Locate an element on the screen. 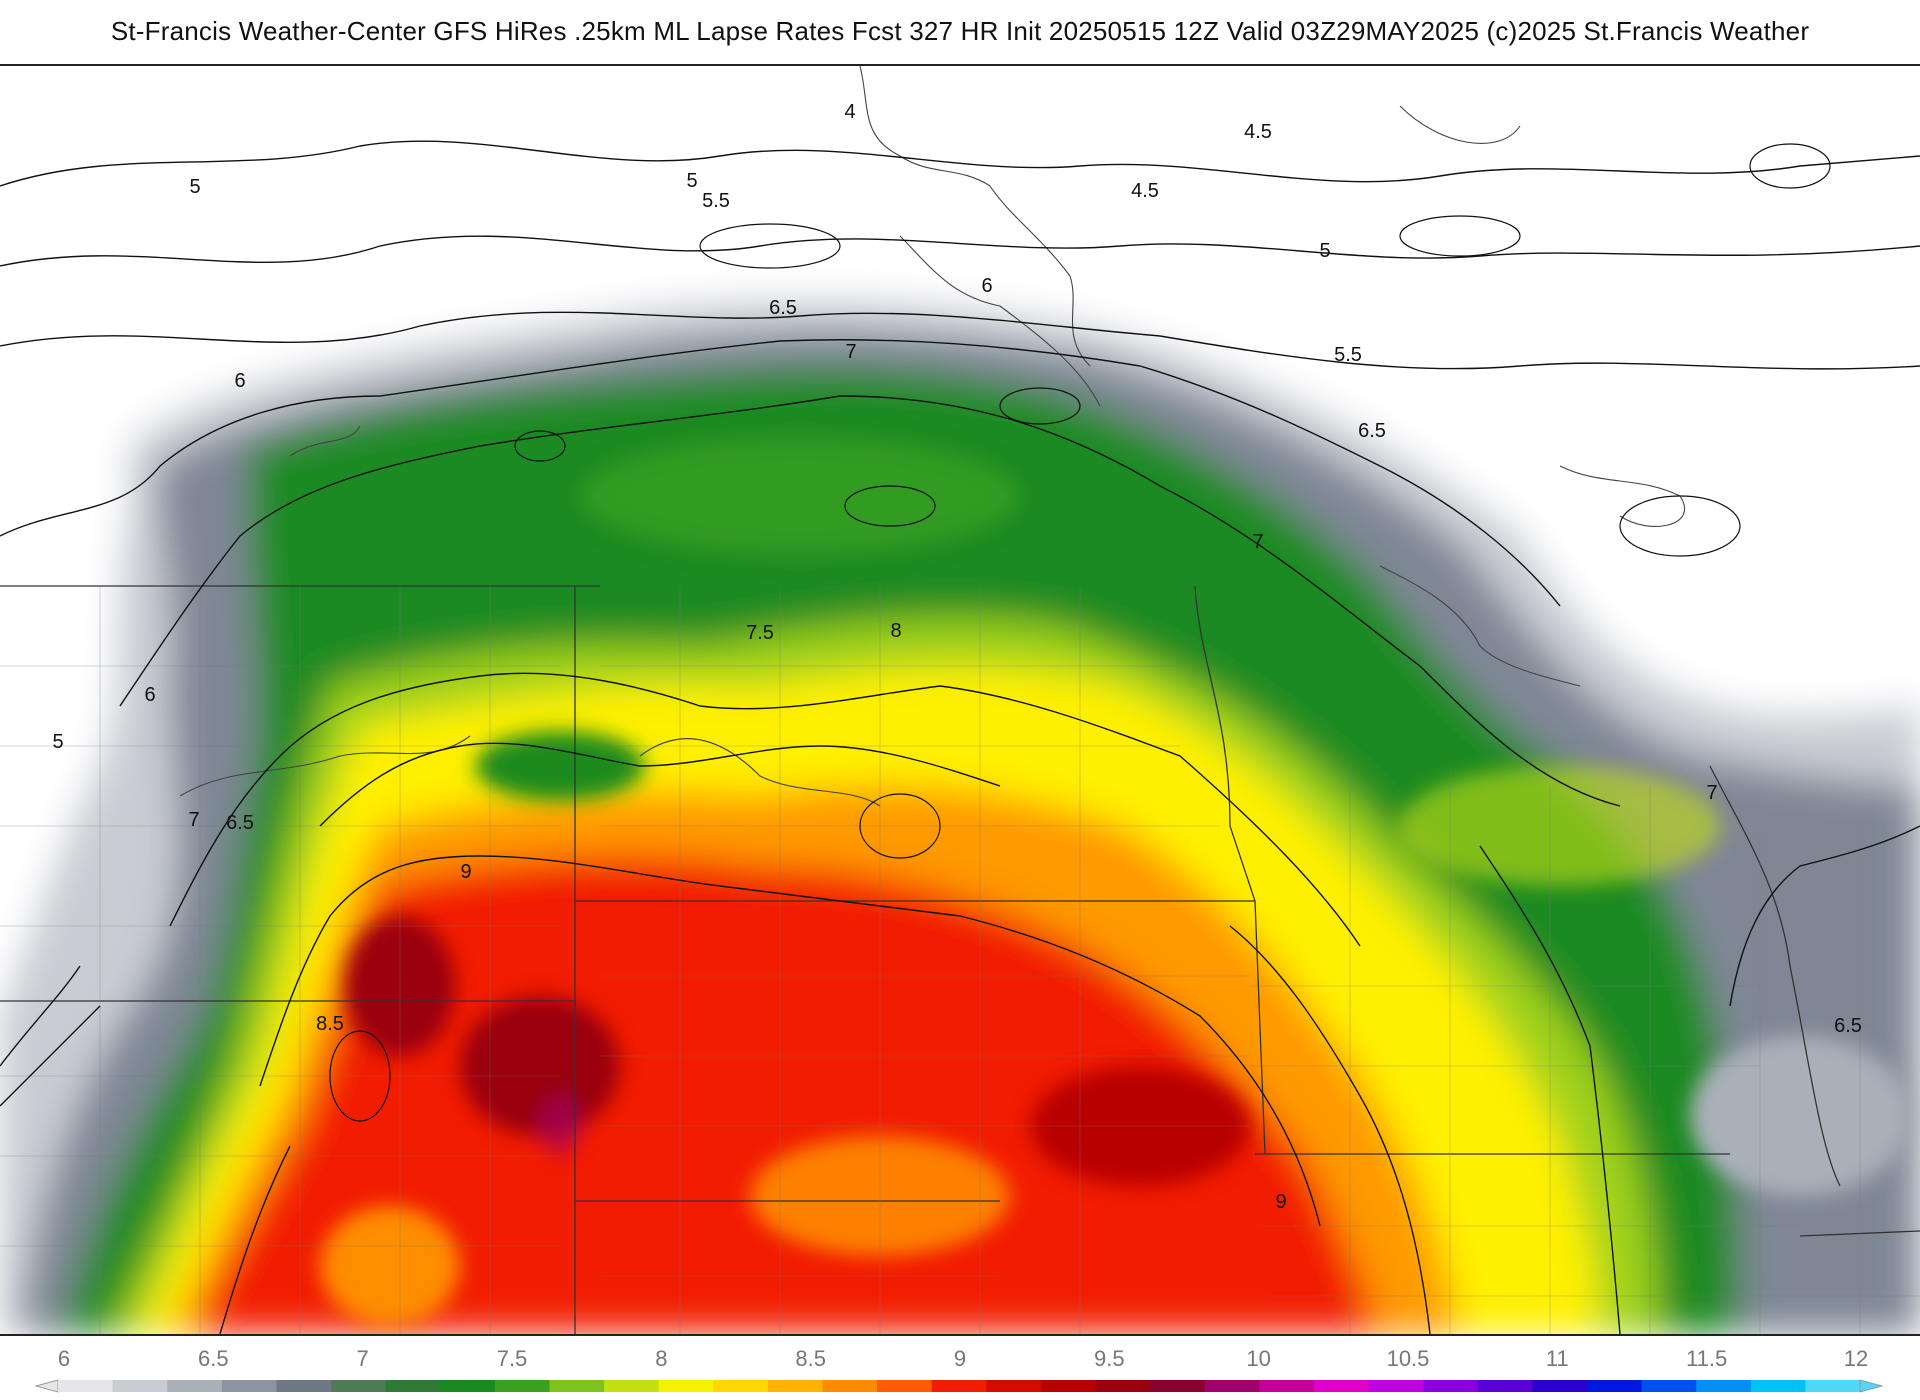  color-scale-tick-label: 10.5 is located at coordinates (1408, 1358).